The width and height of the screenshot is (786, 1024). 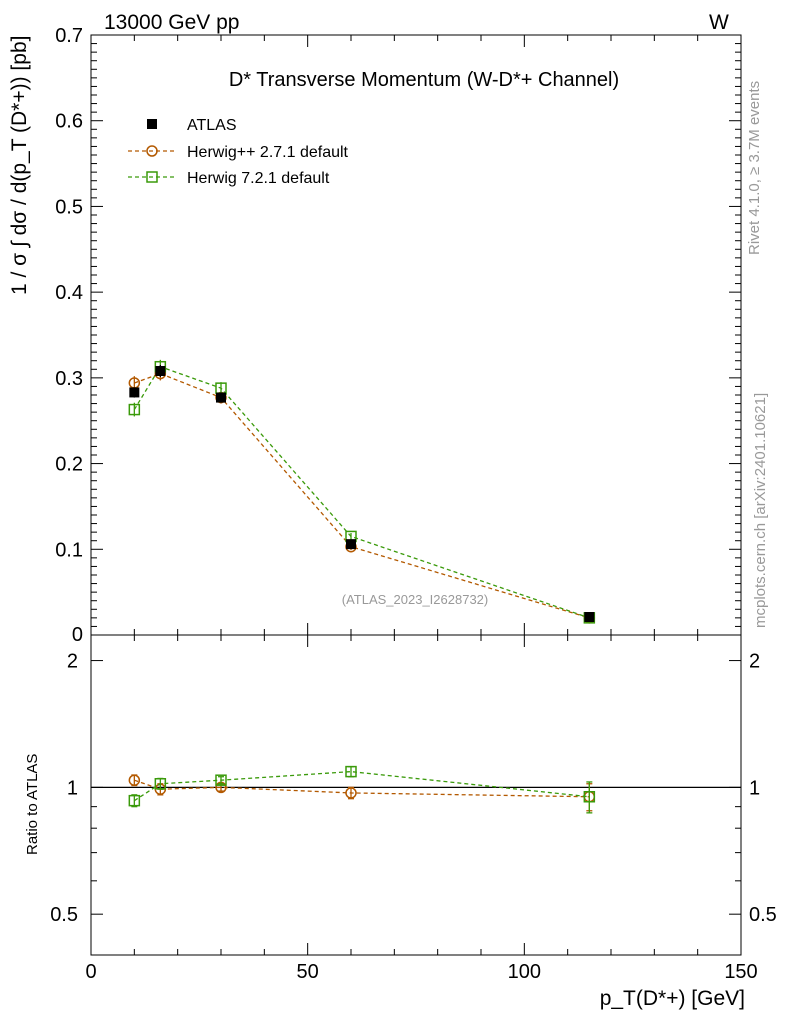 What do you see at coordinates (308, 972) in the screenshot?
I see `x-tick-label: 50` at bounding box center [308, 972].